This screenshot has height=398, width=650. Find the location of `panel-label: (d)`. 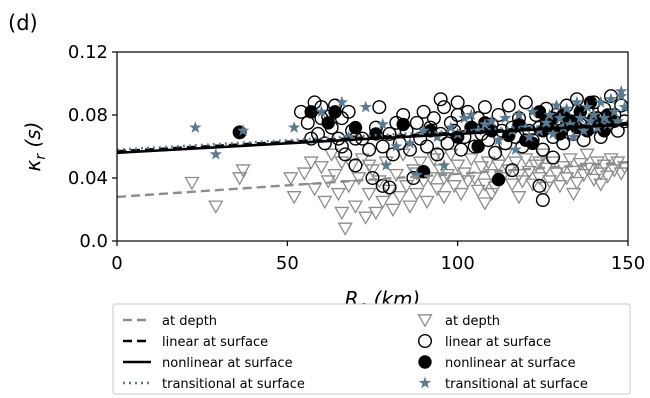

panel-label: (d) is located at coordinates (23, 23).